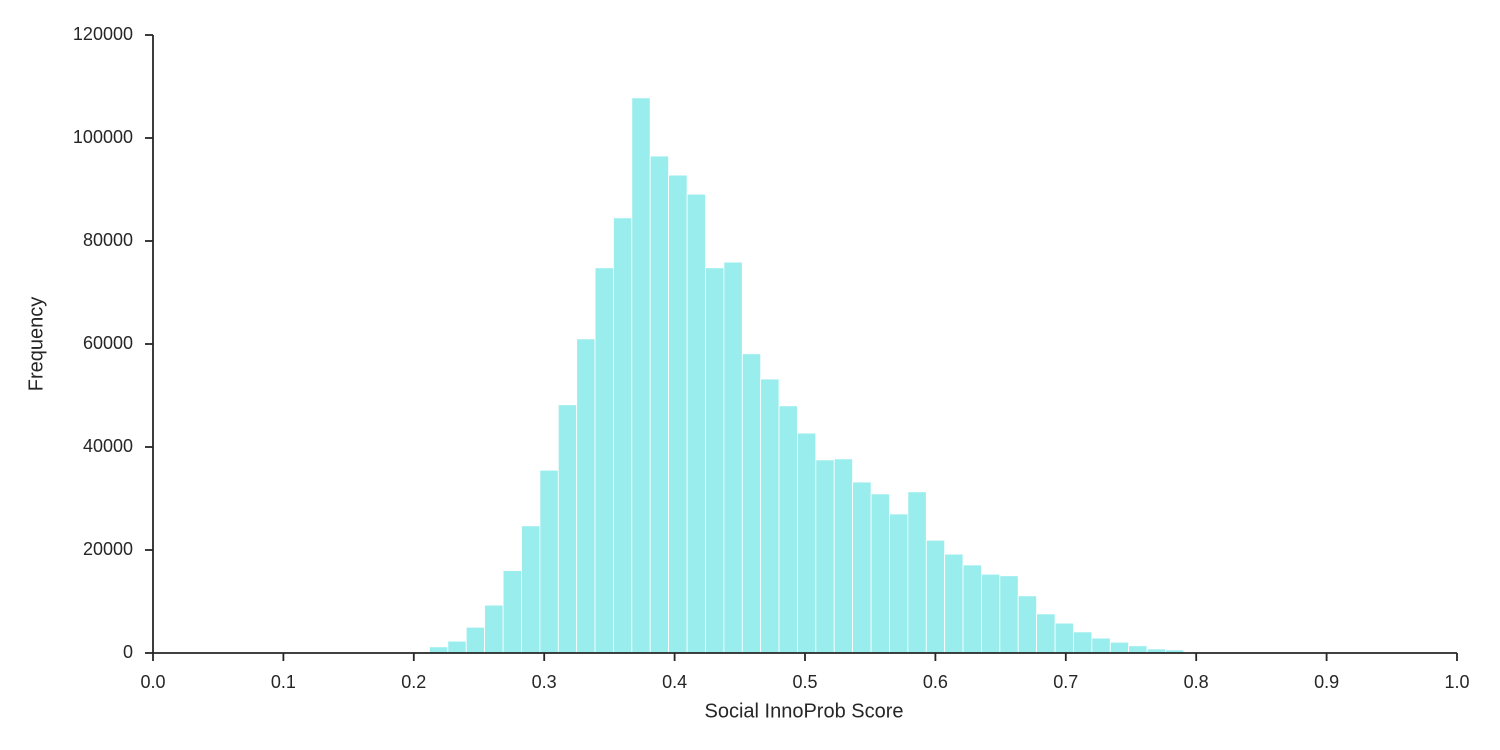 The image size is (1500, 750). What do you see at coordinates (1196, 682) in the screenshot?
I see `x-tick-label: 0.8` at bounding box center [1196, 682].